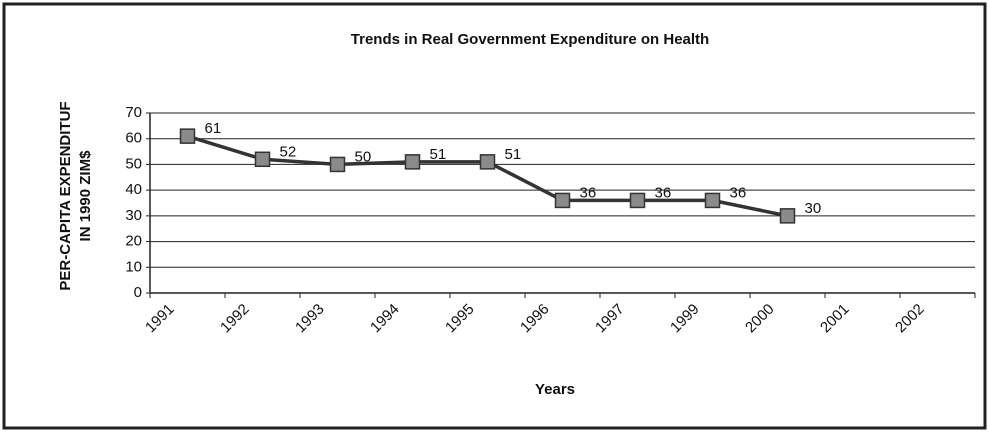  Describe the element at coordinates (133, 266) in the screenshot. I see `y-tick-label: 10` at that location.